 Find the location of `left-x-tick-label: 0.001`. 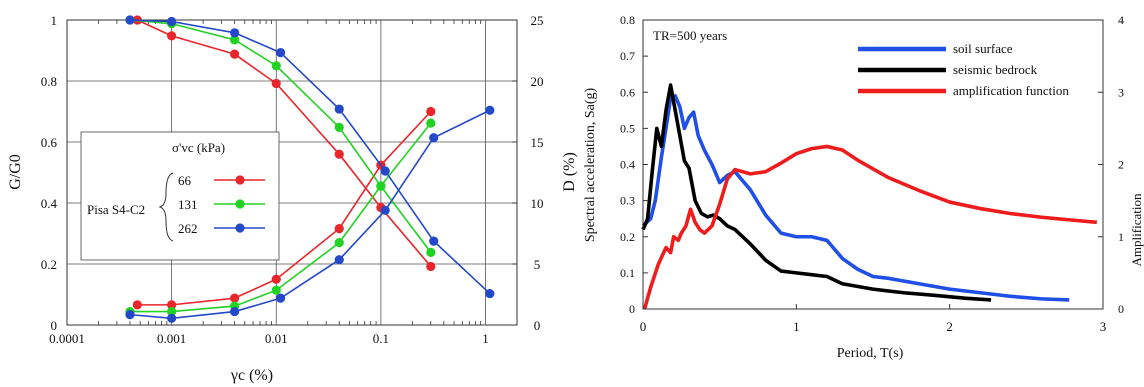

left-x-tick-label: 0.001 is located at coordinates (171, 338).